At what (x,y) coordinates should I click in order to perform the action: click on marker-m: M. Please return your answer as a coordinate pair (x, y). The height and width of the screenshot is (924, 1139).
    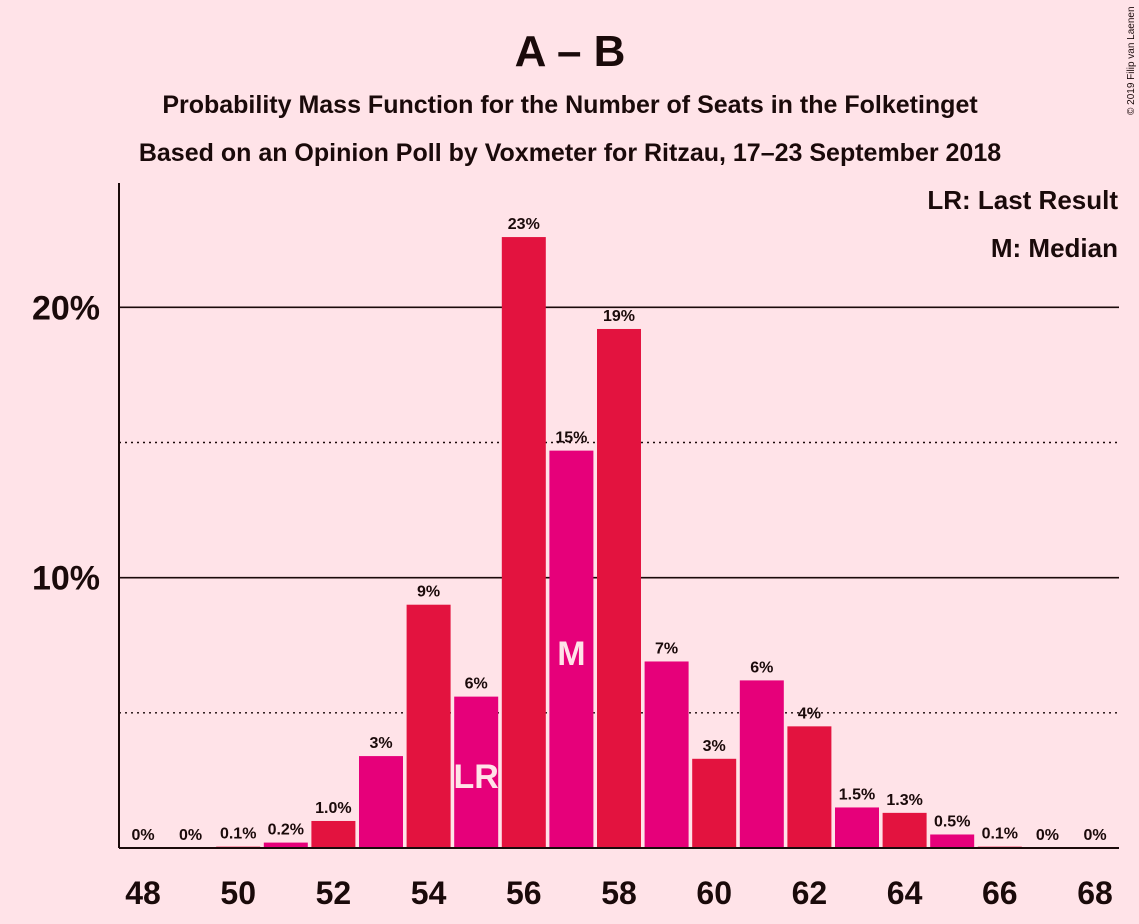
    Looking at the image, I should click on (571, 654).